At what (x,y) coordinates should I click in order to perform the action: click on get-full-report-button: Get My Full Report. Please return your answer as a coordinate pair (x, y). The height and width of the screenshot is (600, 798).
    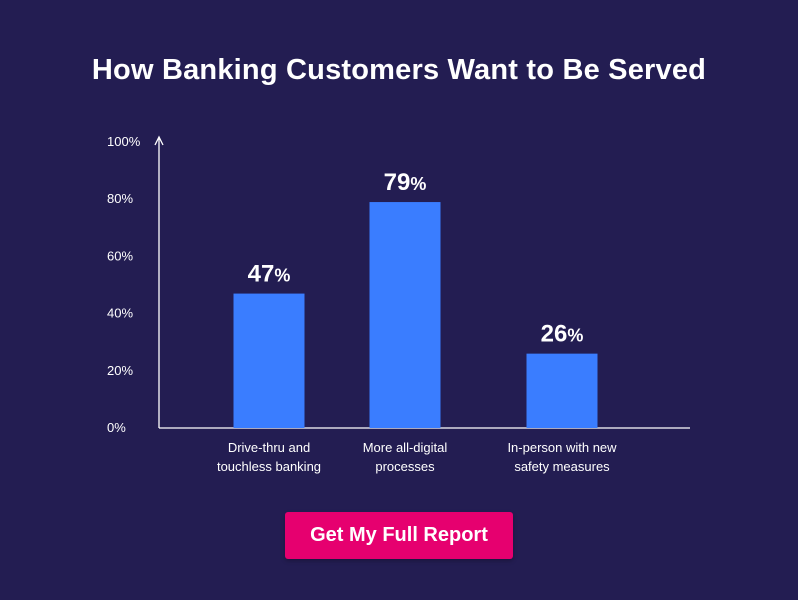
    Looking at the image, I should click on (399, 535).